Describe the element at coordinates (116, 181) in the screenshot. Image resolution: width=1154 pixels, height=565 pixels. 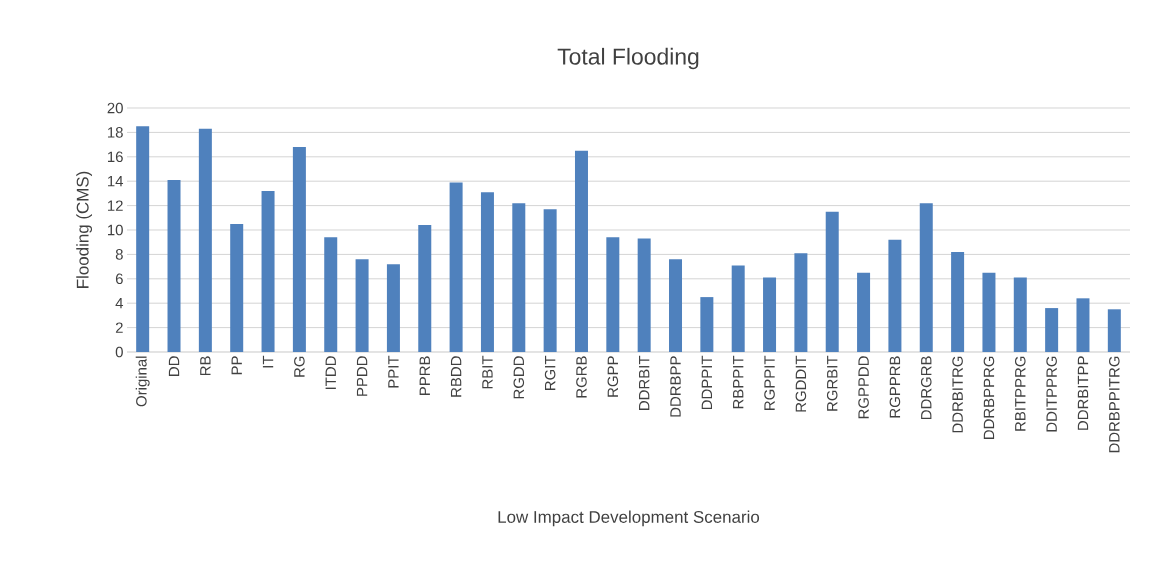
I see `y-tick-label: 14` at that location.